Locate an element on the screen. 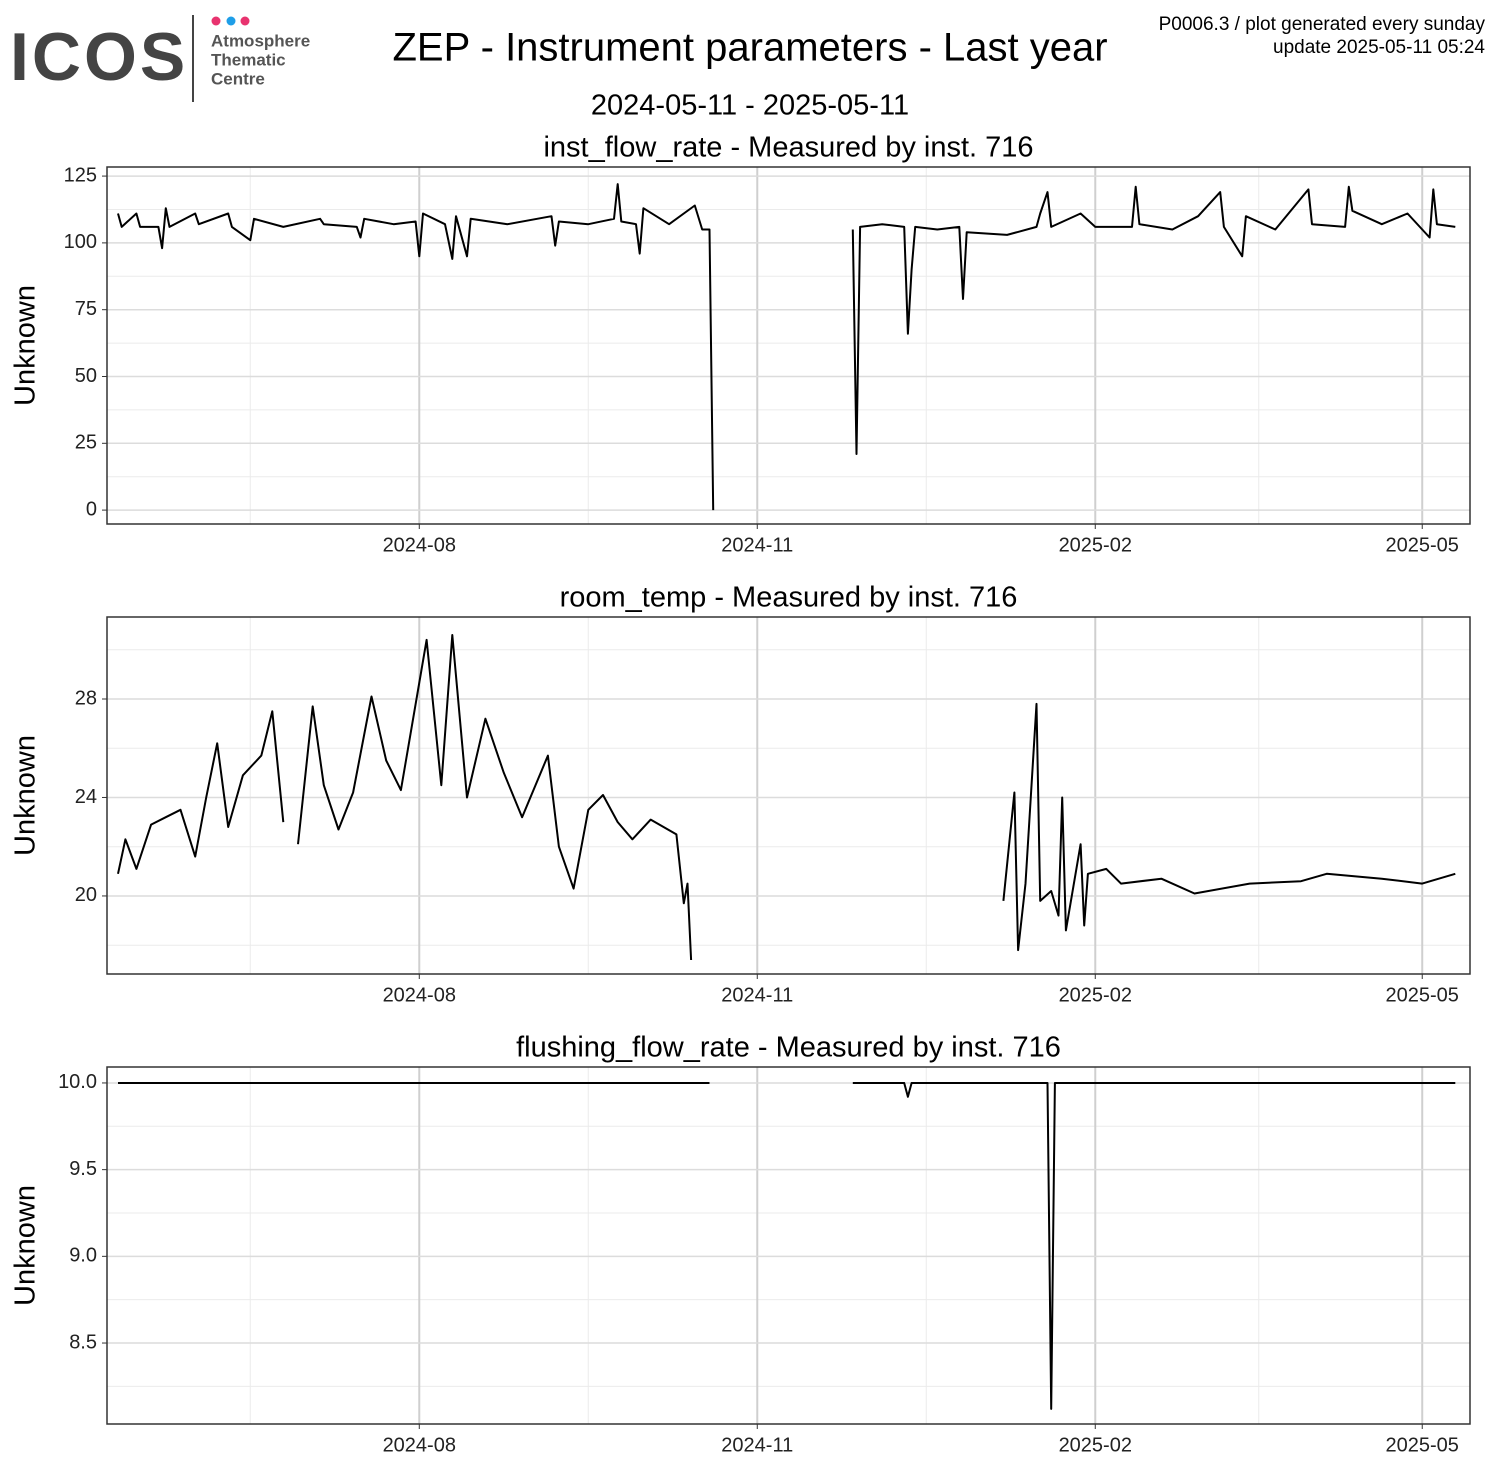 This screenshot has width=1500, height=1470. logo: ICOS is located at coordinates (99, 57).